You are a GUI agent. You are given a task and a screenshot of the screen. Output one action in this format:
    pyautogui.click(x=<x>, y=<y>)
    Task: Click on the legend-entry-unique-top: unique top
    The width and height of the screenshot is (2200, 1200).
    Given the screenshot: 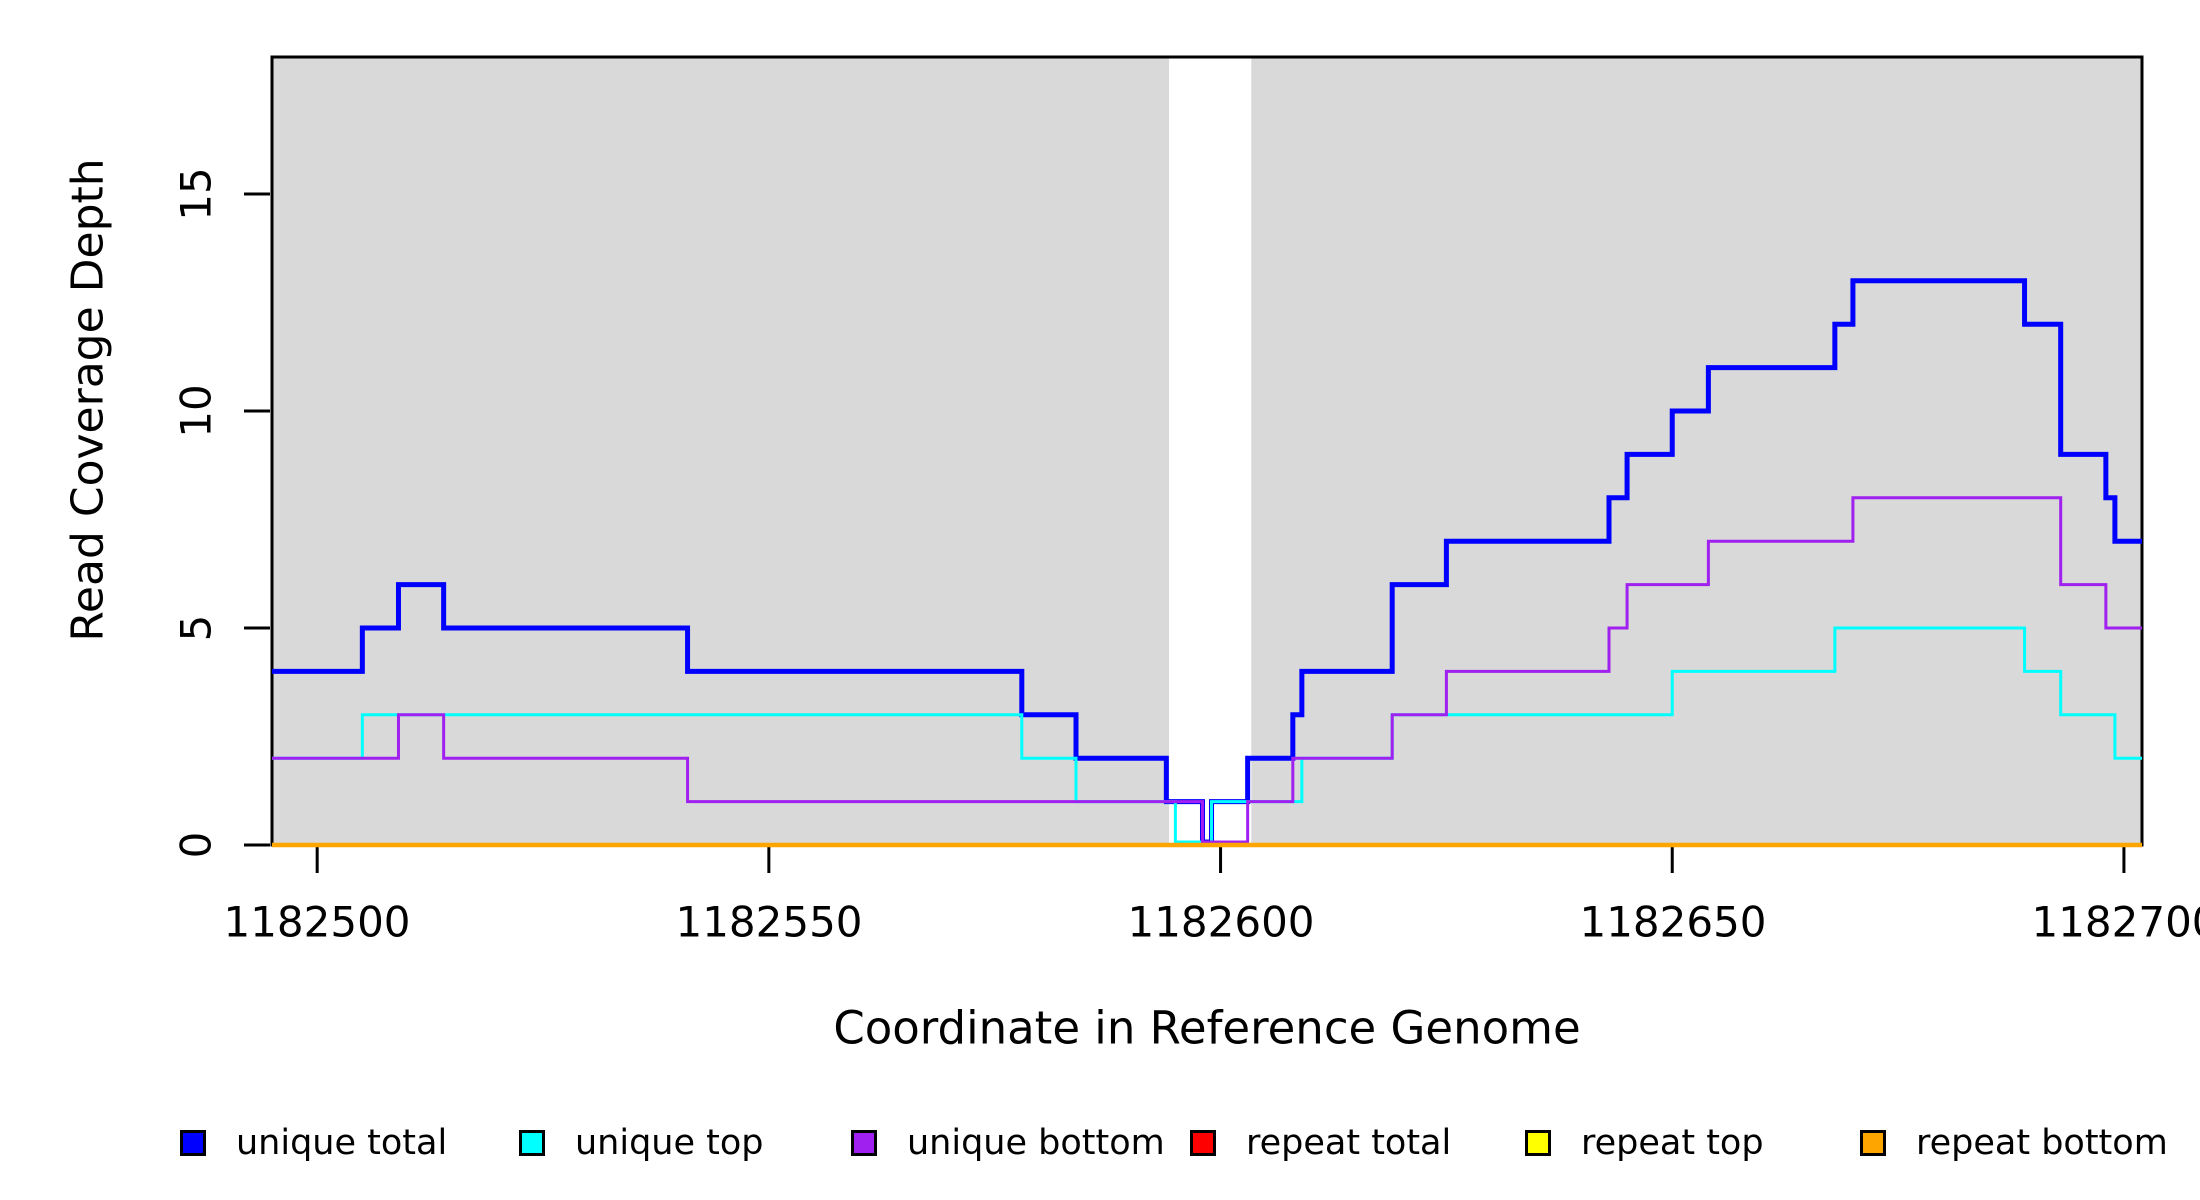 What is the action you would take?
    pyautogui.click(x=641, y=1143)
    